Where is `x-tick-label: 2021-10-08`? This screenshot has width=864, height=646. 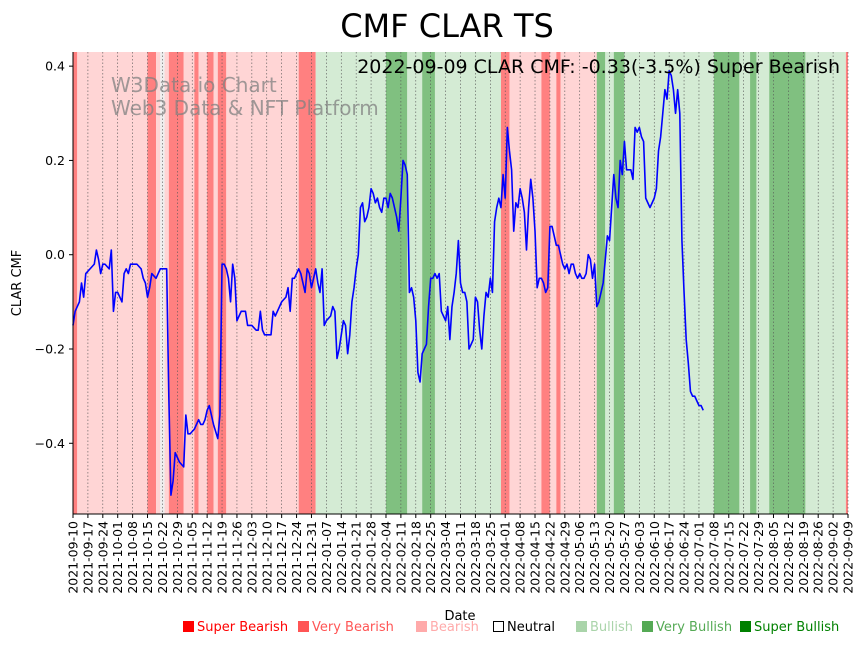 x-tick-label: 2021-10-08 is located at coordinates (132, 557).